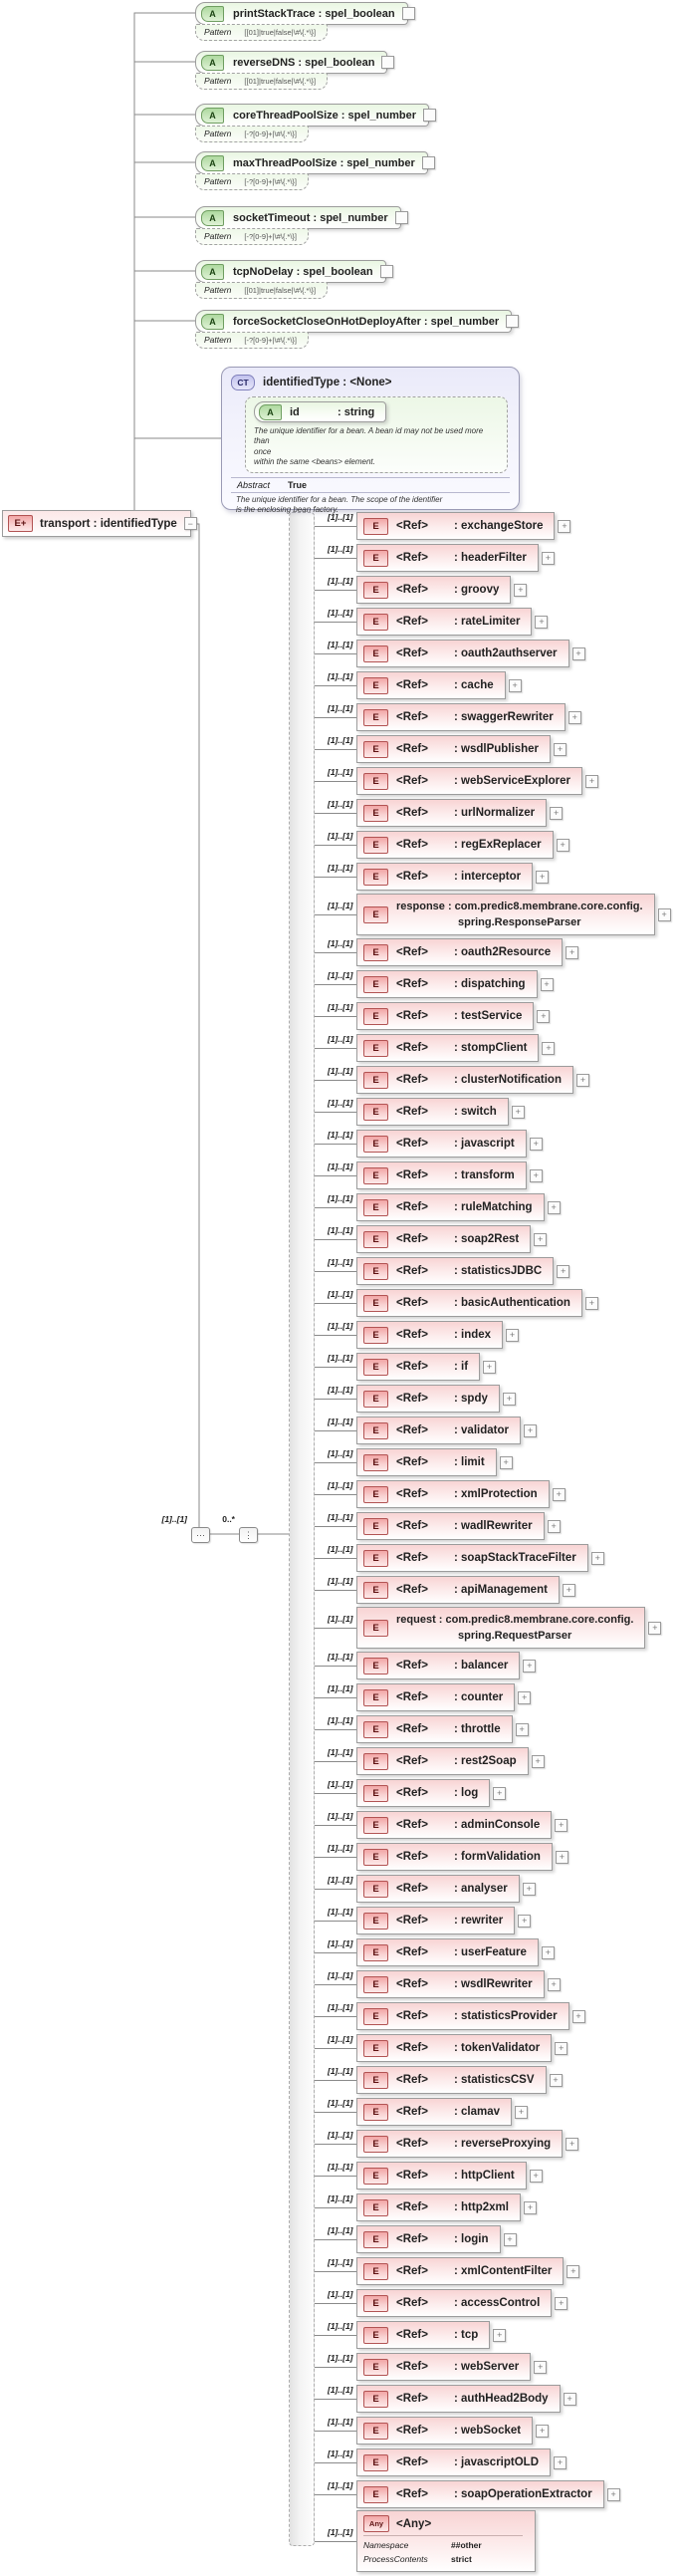 This screenshot has height=2576, width=679. Describe the element at coordinates (447, 1952) in the screenshot. I see `ref-element-box: E <Ref>: userFeature` at that location.